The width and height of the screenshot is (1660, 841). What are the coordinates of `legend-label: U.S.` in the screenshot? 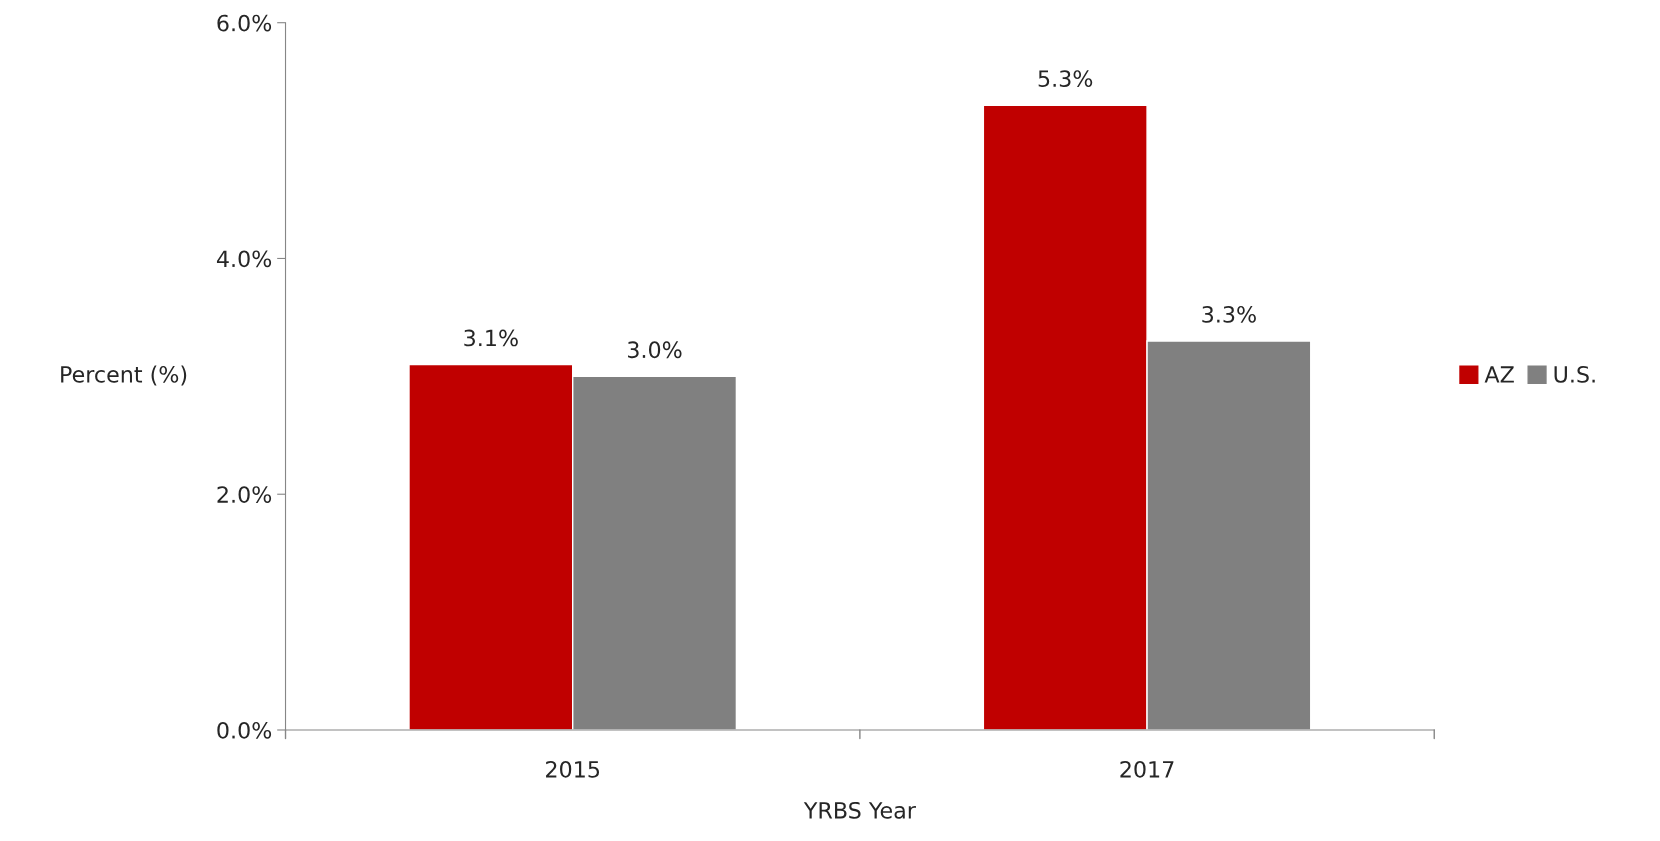 It's located at (1574, 374).